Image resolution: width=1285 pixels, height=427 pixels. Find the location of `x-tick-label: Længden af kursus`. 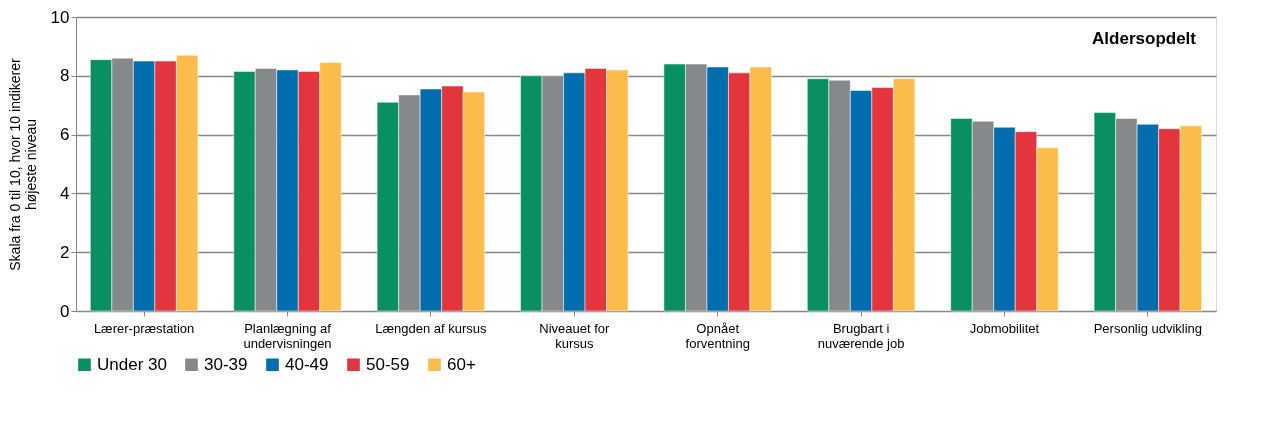

x-tick-label: Længden af kursus is located at coordinates (431, 328).